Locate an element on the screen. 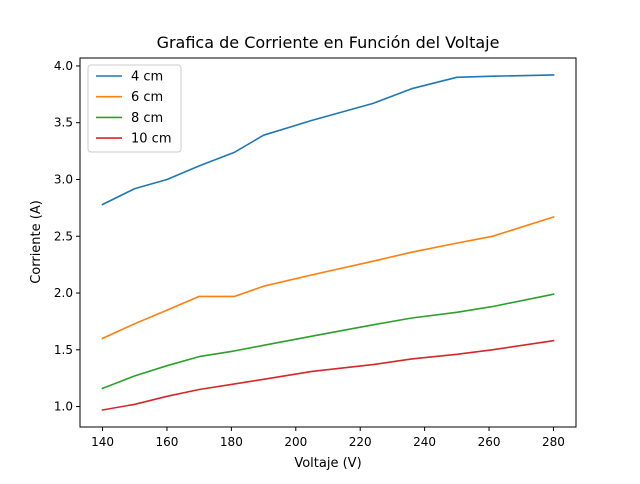  y-tick-label: 2.0 is located at coordinates (63, 293).